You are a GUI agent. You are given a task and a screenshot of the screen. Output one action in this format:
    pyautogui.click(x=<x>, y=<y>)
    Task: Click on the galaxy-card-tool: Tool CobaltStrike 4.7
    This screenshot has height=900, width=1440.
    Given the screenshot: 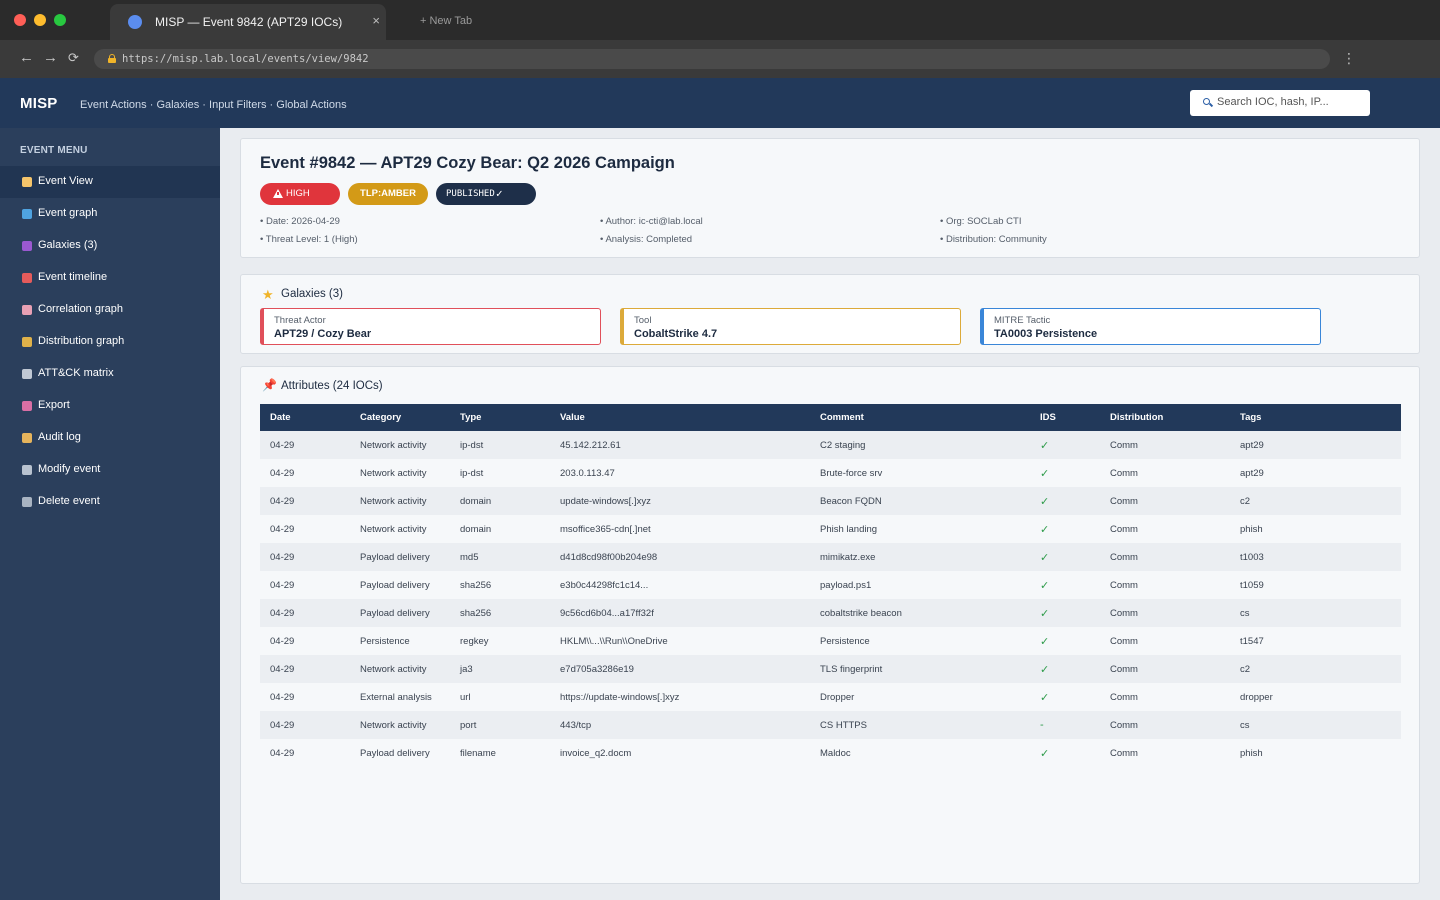 What is the action you would take?
    pyautogui.click(x=790, y=326)
    